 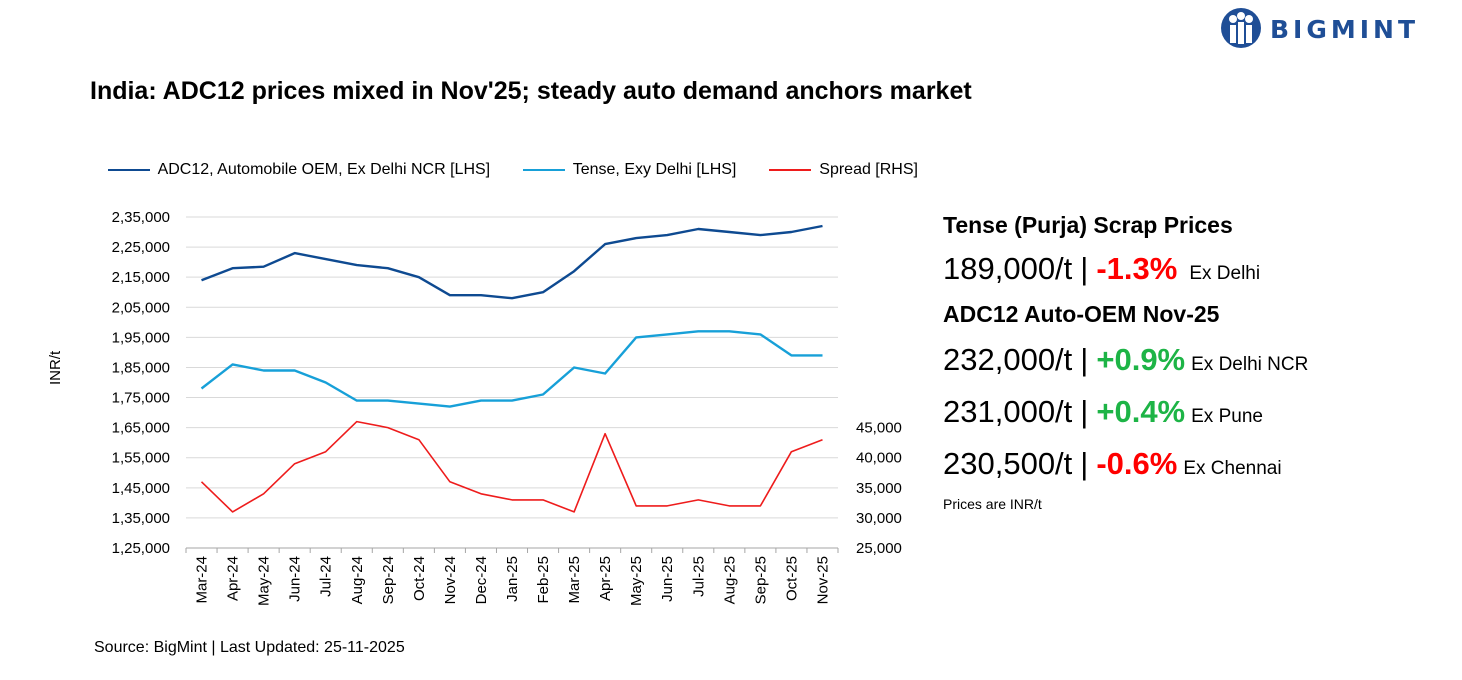 What do you see at coordinates (1008, 359) in the screenshot?
I see `price-value: 232,000/t` at bounding box center [1008, 359].